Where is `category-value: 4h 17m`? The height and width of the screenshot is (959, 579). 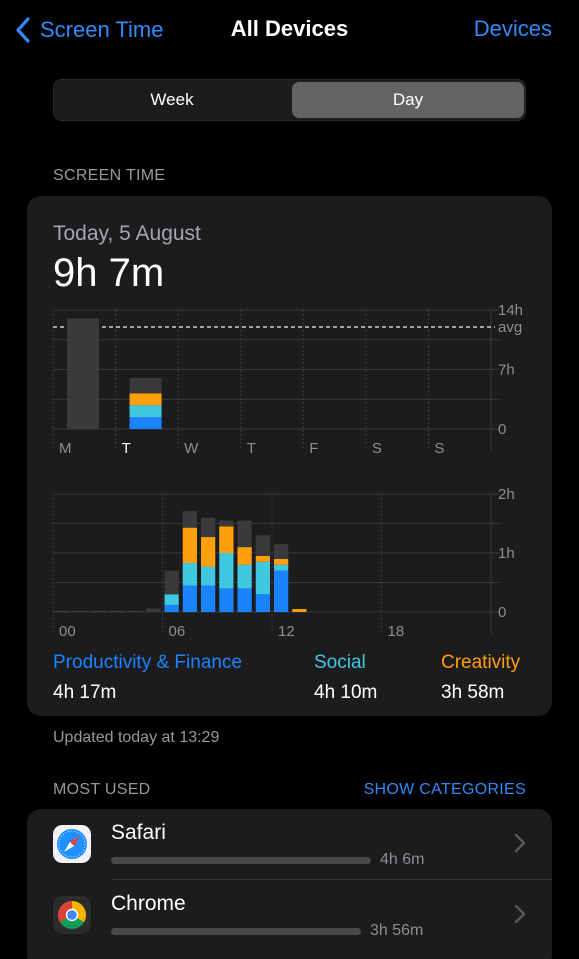 category-value: 4h 17m is located at coordinates (85, 692).